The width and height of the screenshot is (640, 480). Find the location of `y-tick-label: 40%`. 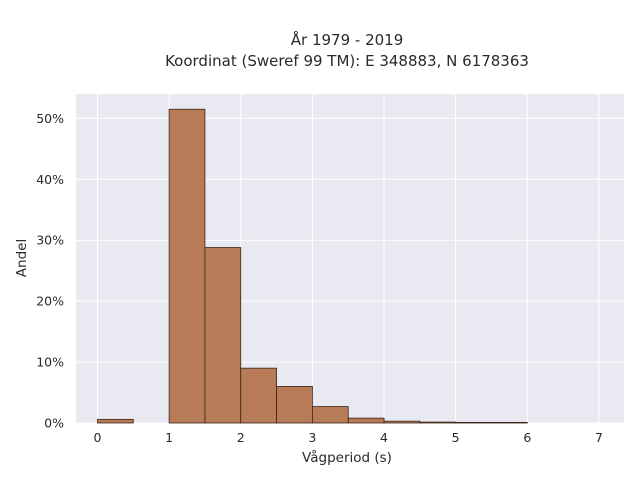

y-tick-label: 40% is located at coordinates (50, 179).